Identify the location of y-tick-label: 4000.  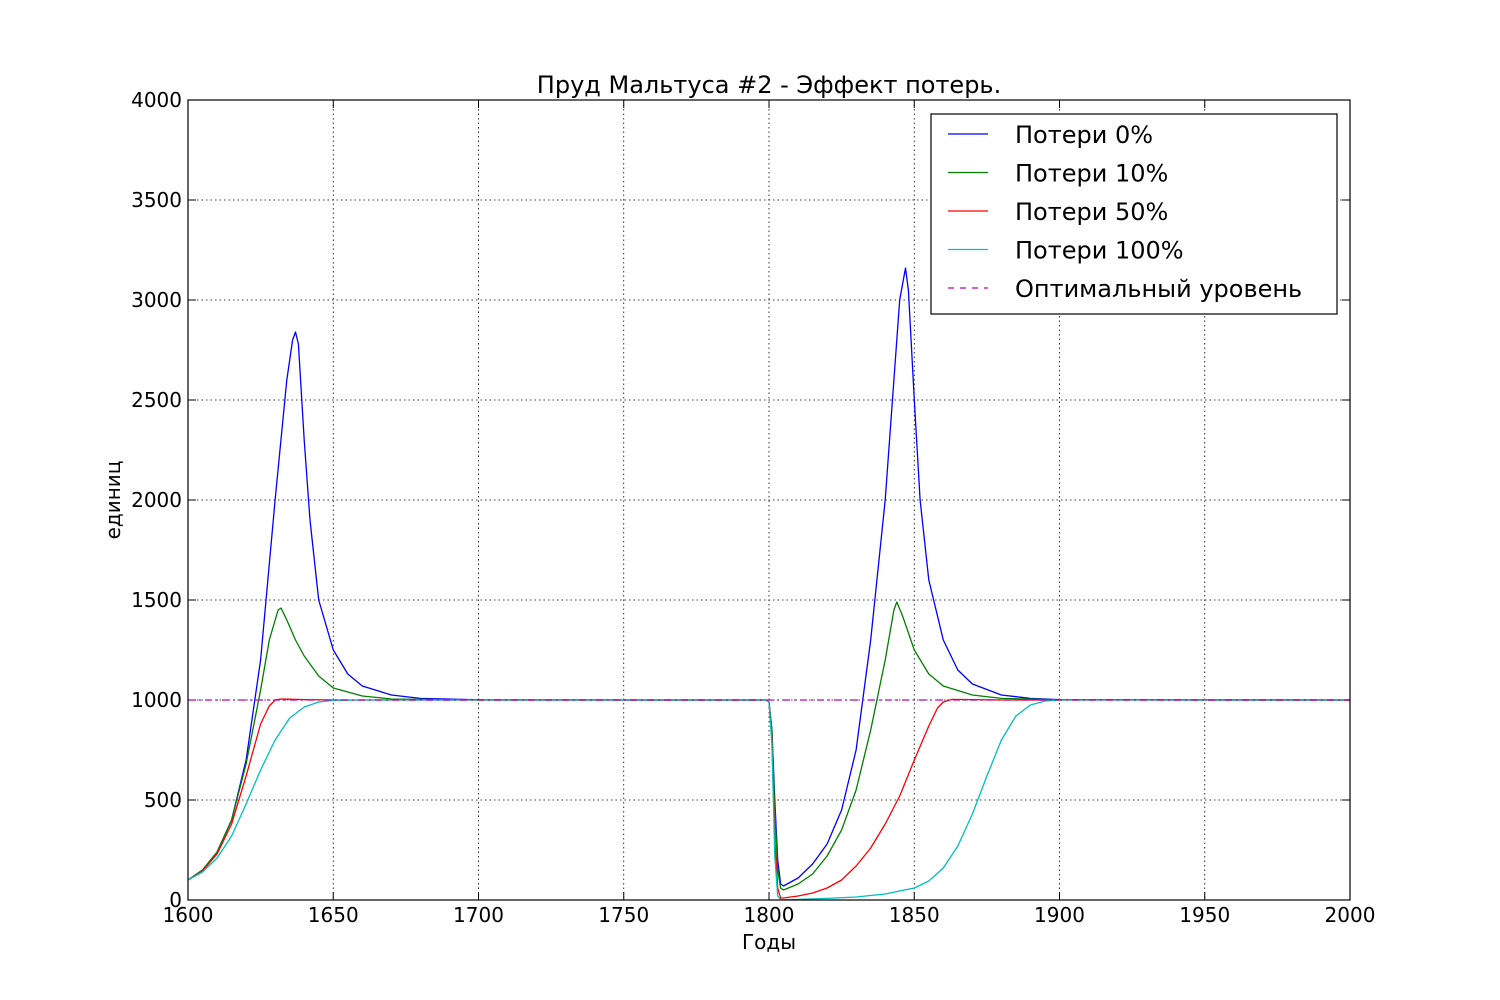
(156, 100).